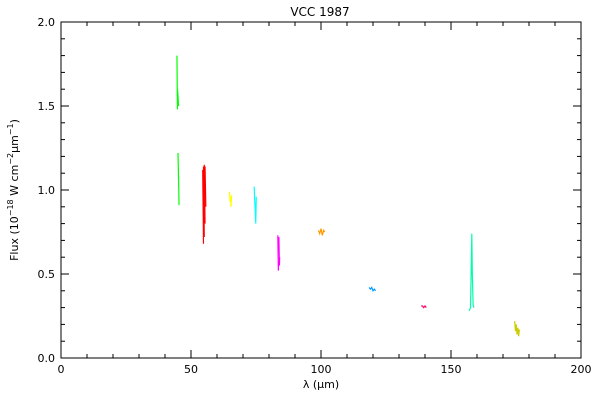 This screenshot has height=400, width=600. What do you see at coordinates (61, 369) in the screenshot?
I see `x-tick-label: 0` at bounding box center [61, 369].